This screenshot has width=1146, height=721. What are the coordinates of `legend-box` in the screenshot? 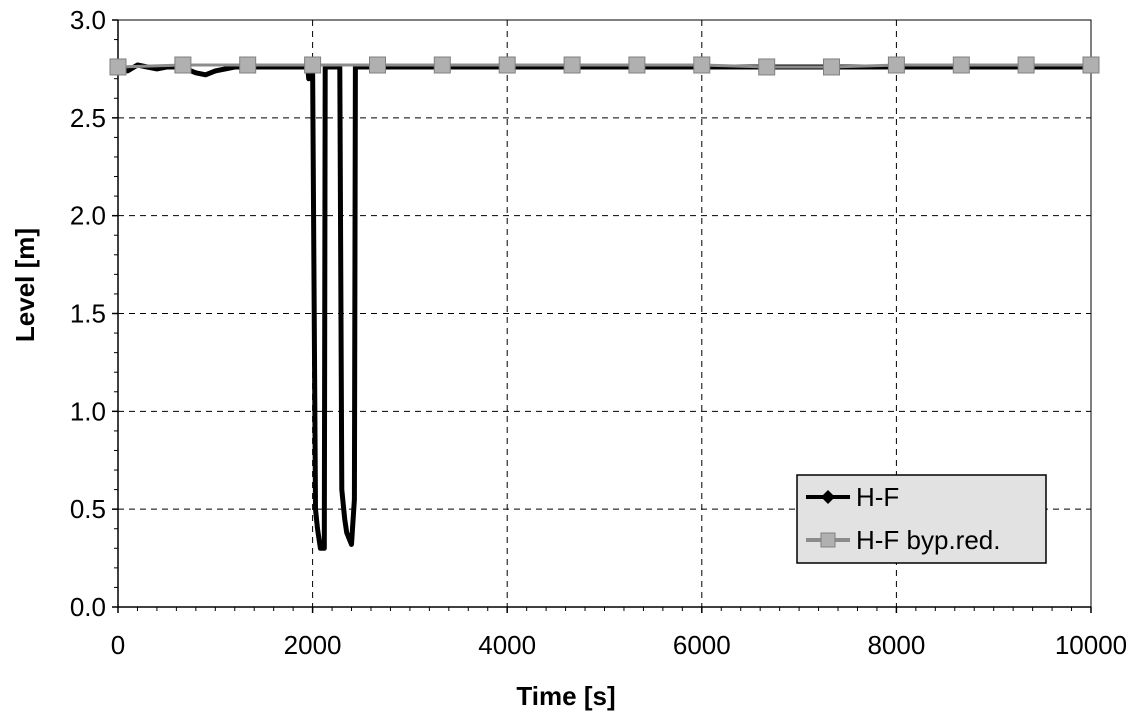 It's located at (921, 519).